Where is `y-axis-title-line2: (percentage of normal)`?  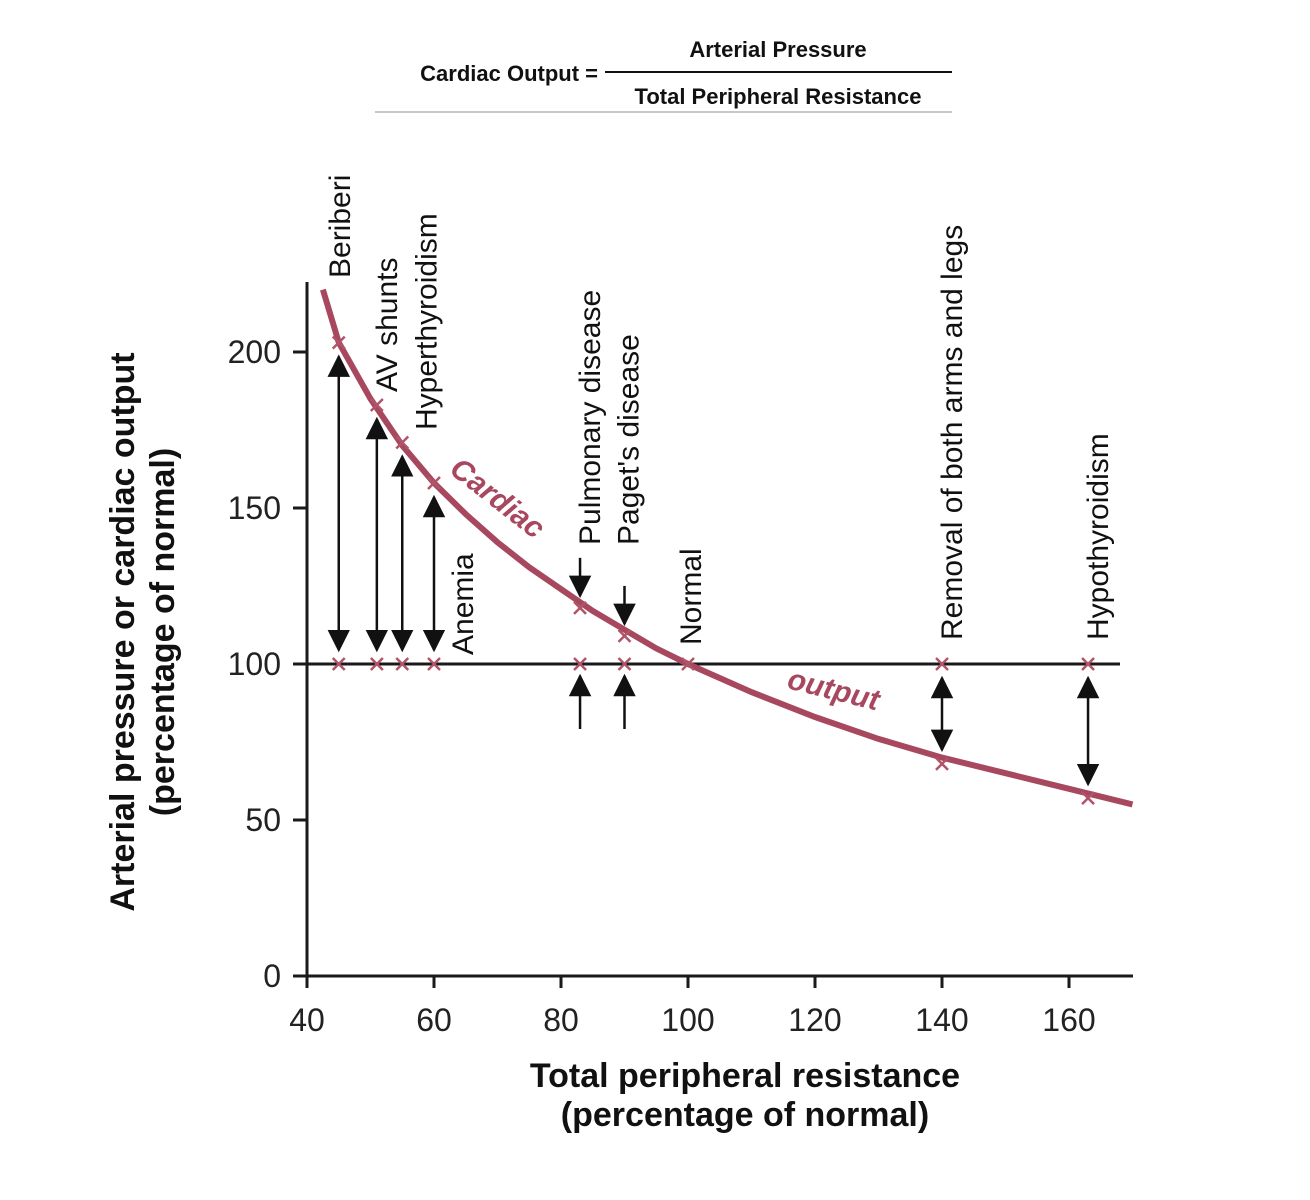 y-axis-title-line2: (percentage of normal) is located at coordinates (163, 632).